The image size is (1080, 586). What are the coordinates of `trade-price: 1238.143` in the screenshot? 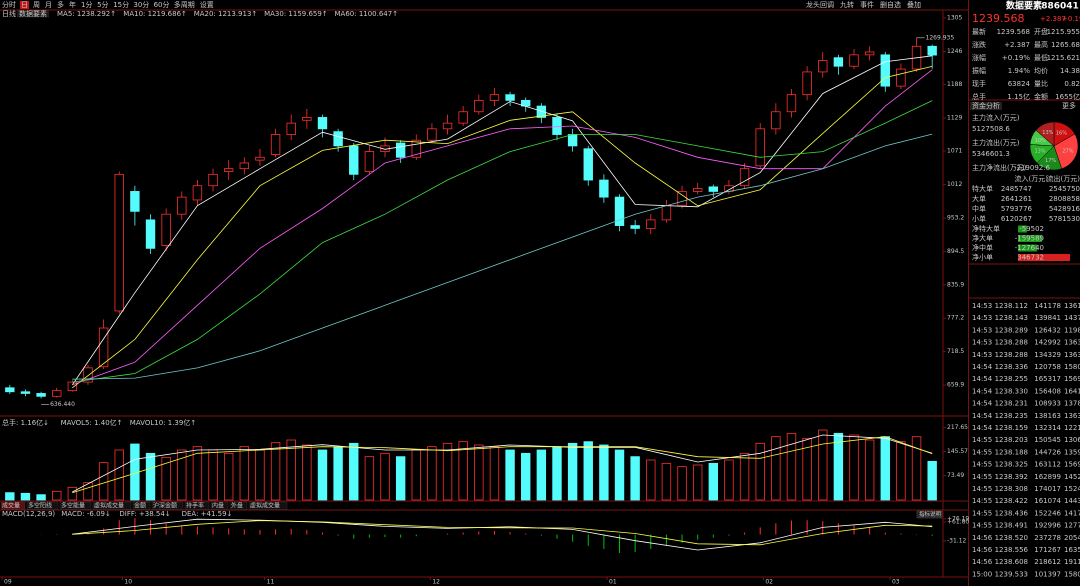 It's located at (1011, 318).